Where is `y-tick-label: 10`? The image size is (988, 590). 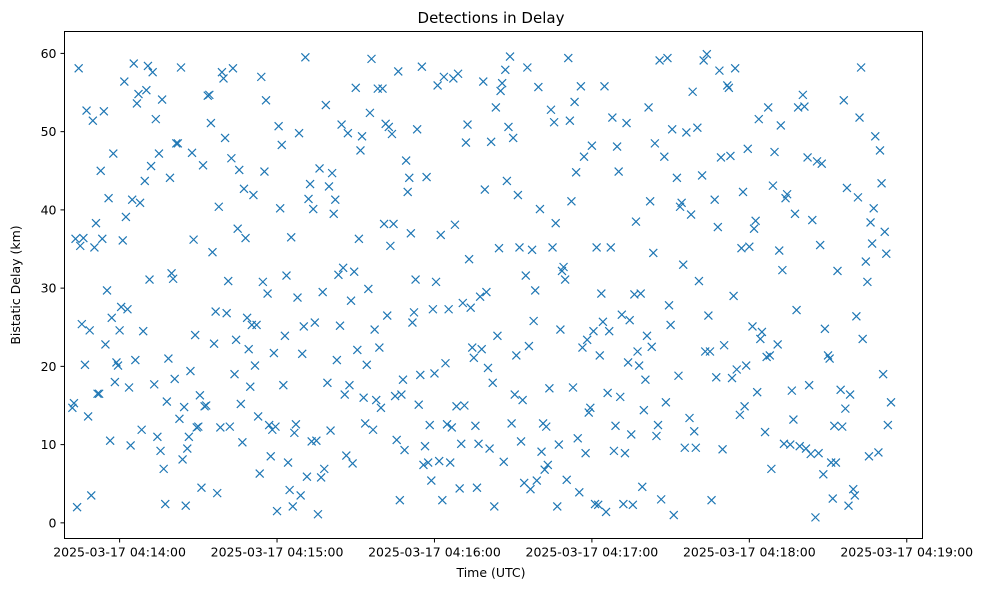 y-tick-label: 10 is located at coordinates (49, 444).